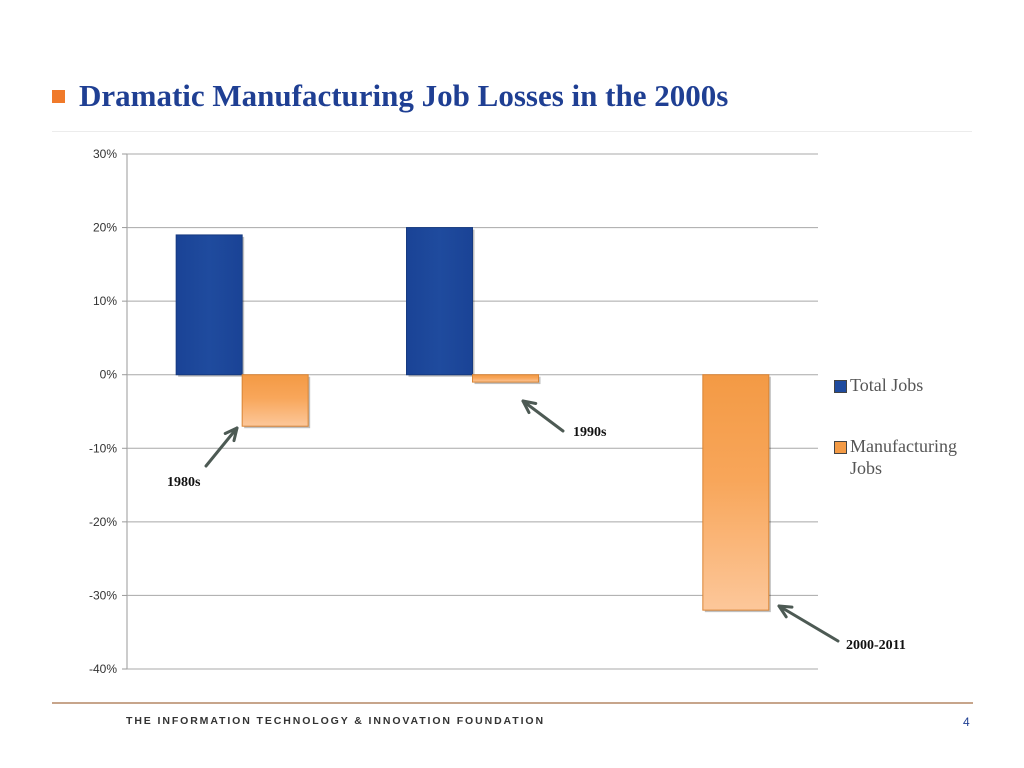 The height and width of the screenshot is (768, 1024). I want to click on footer-divider, so click(512, 703).